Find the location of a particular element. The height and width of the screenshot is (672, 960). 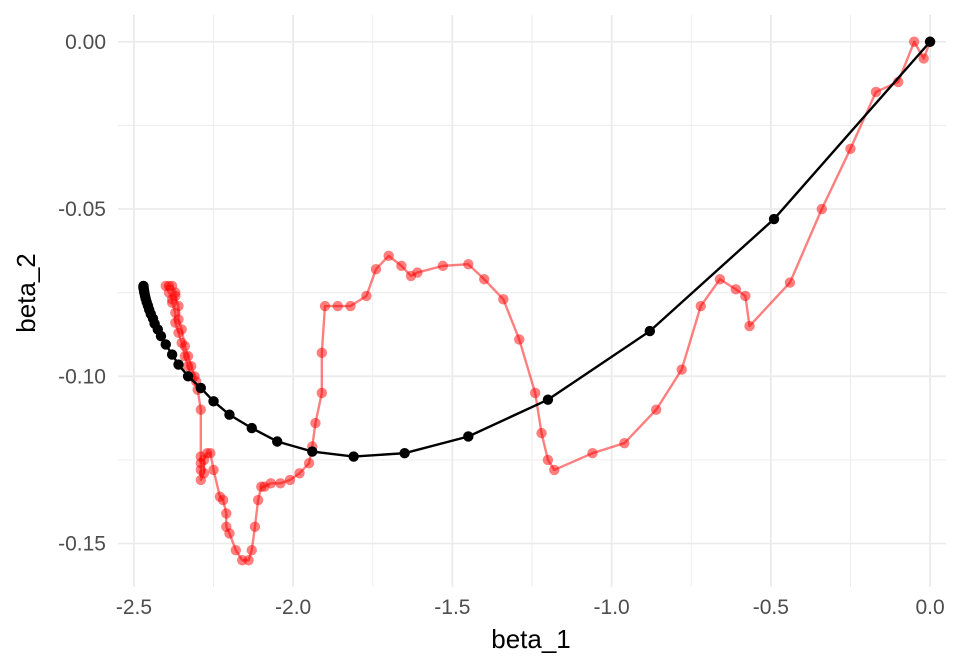

y-tick-label: 0.00 is located at coordinates (85, 42).